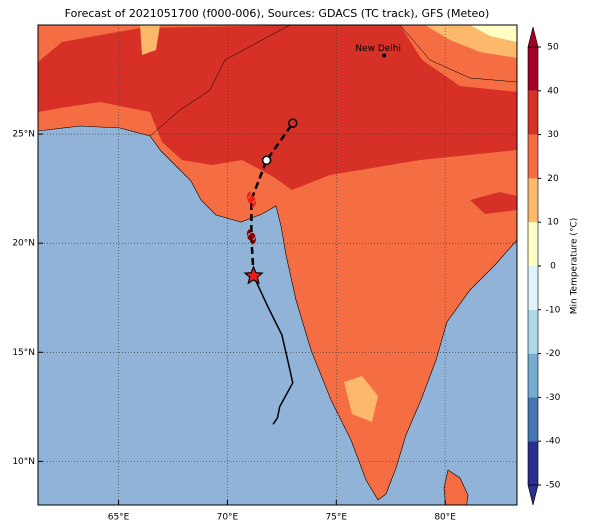 The height and width of the screenshot is (529, 592). What do you see at coordinates (253, 275) in the screenshot?
I see `storm-star` at bounding box center [253, 275].